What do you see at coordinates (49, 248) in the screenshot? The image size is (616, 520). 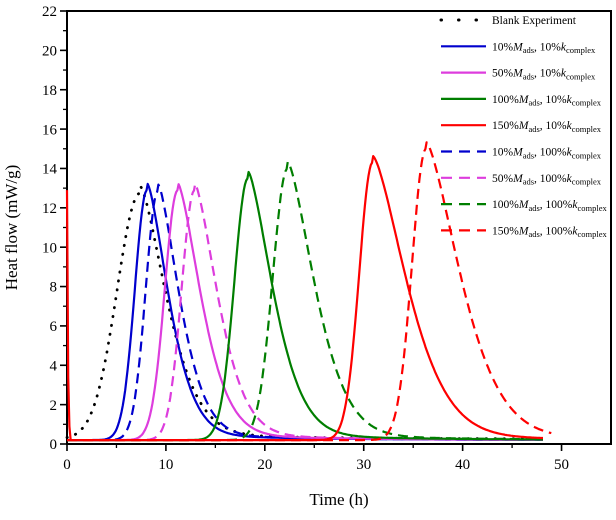 I see `y-tick-label: 10` at bounding box center [49, 248].